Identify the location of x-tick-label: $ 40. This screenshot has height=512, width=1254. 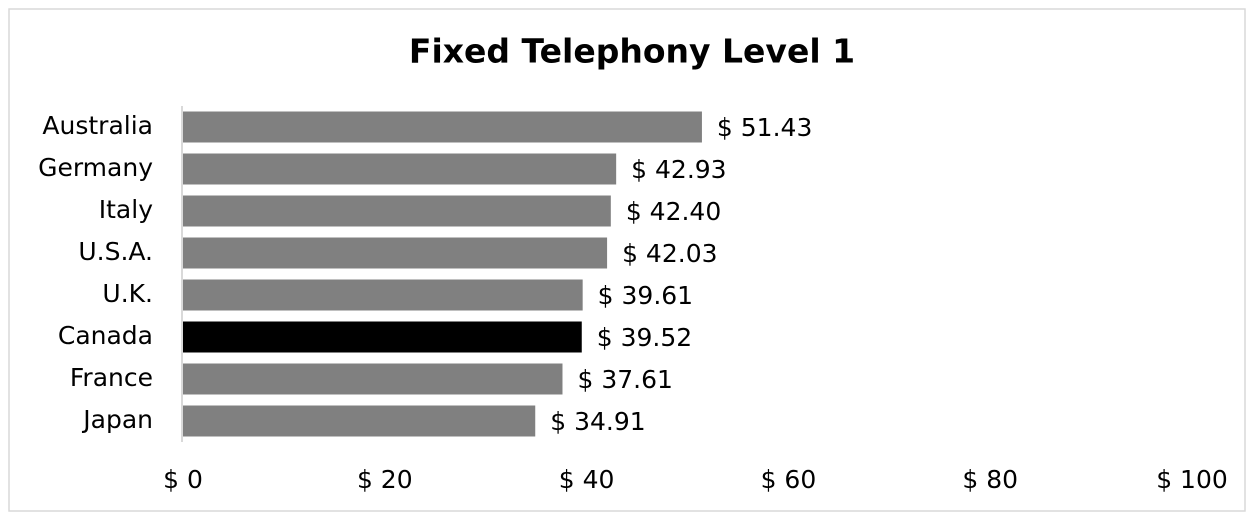
(587, 479).